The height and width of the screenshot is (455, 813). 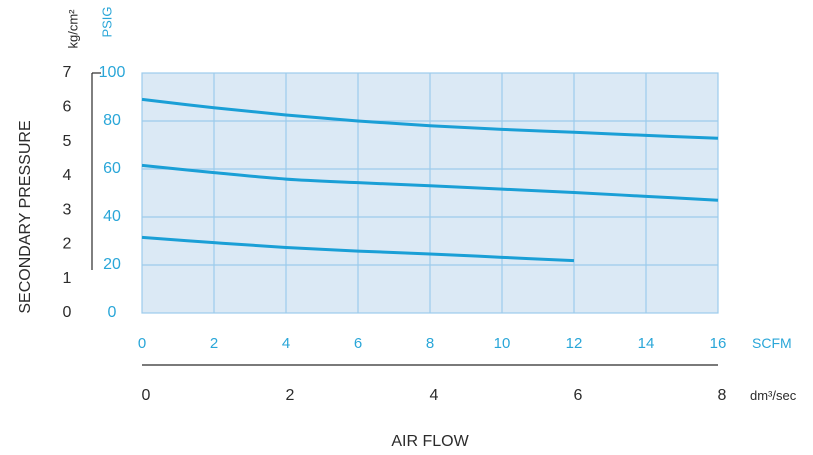 What do you see at coordinates (67, 107) in the screenshot?
I see `y-tick-kgcm2-6: 6` at bounding box center [67, 107].